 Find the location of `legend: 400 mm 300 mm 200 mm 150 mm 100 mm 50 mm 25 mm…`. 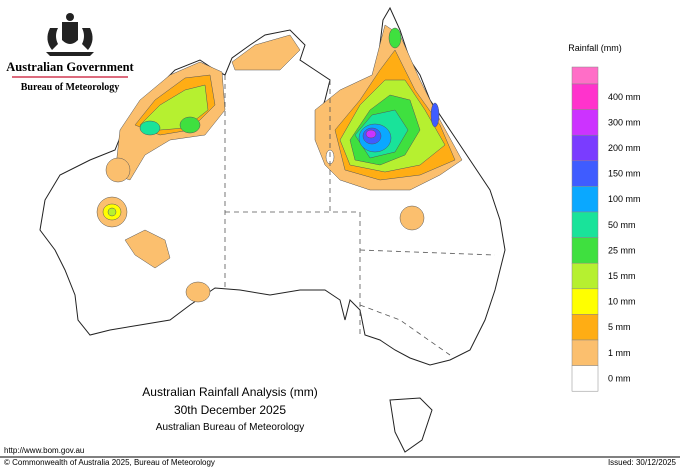

legend: 400 mm 300 mm 200 mm 150 mm 100 mm 50 mm 25 mm… is located at coordinates (606, 229).